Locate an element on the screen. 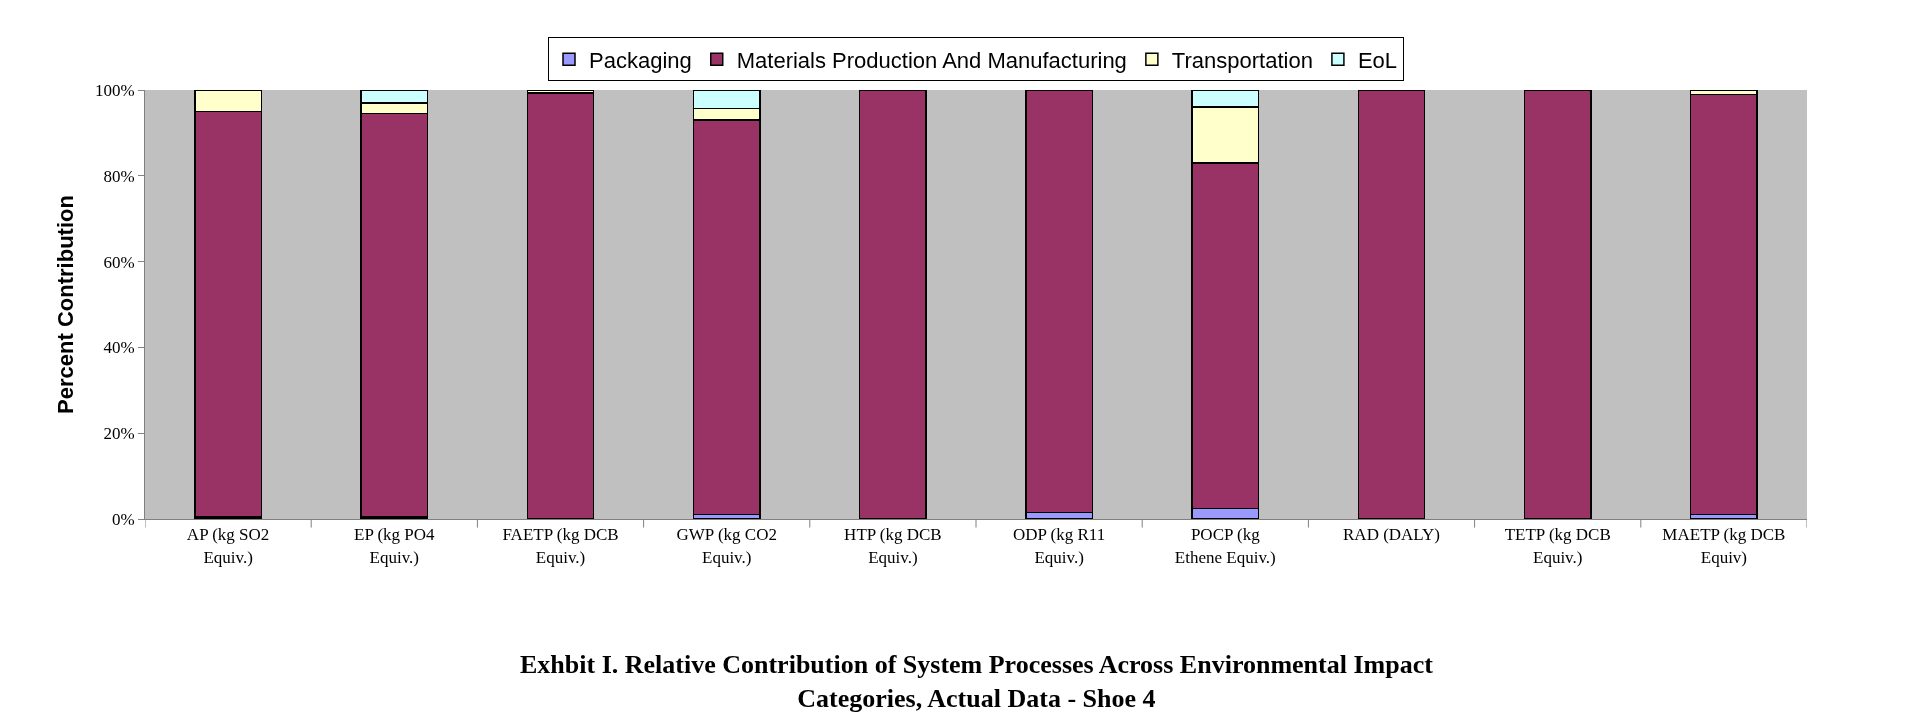 This screenshot has width=1907, height=724. y-tick-label: 20% is located at coordinates (119, 434).